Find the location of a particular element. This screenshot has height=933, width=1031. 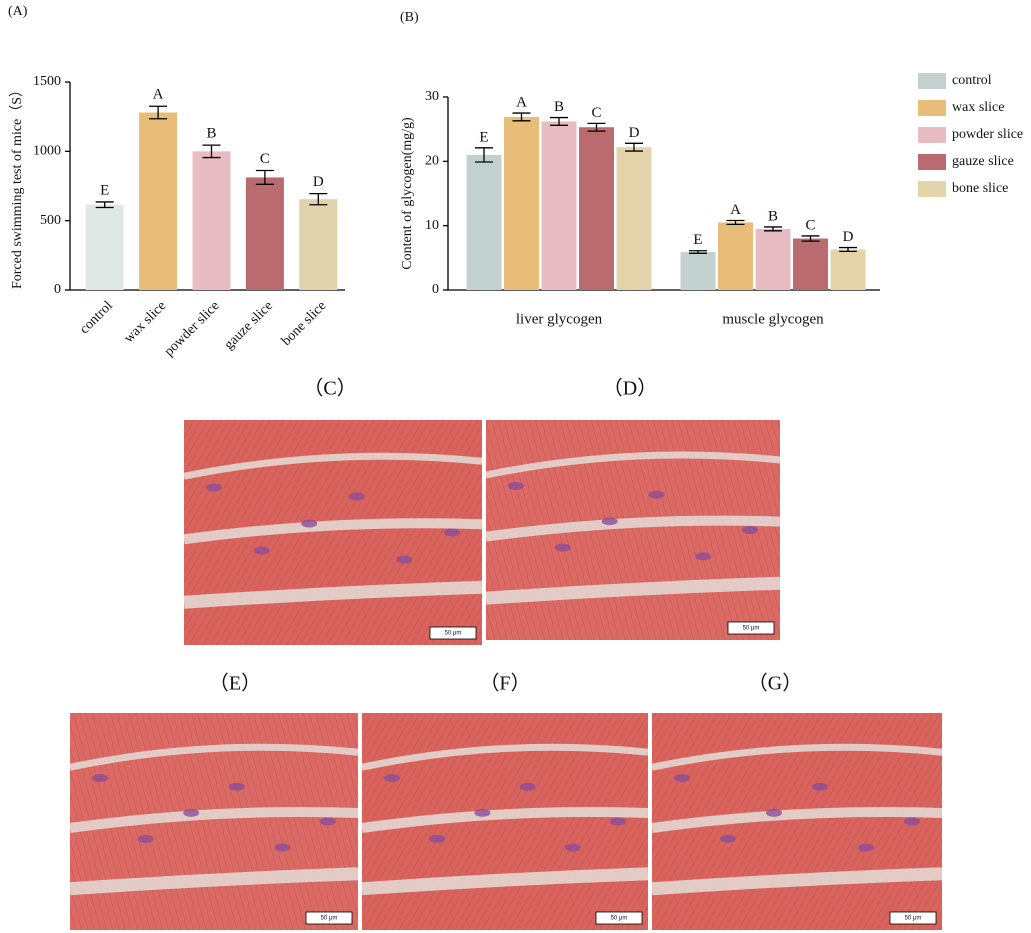

legend-label: wax slice is located at coordinates (978, 107).